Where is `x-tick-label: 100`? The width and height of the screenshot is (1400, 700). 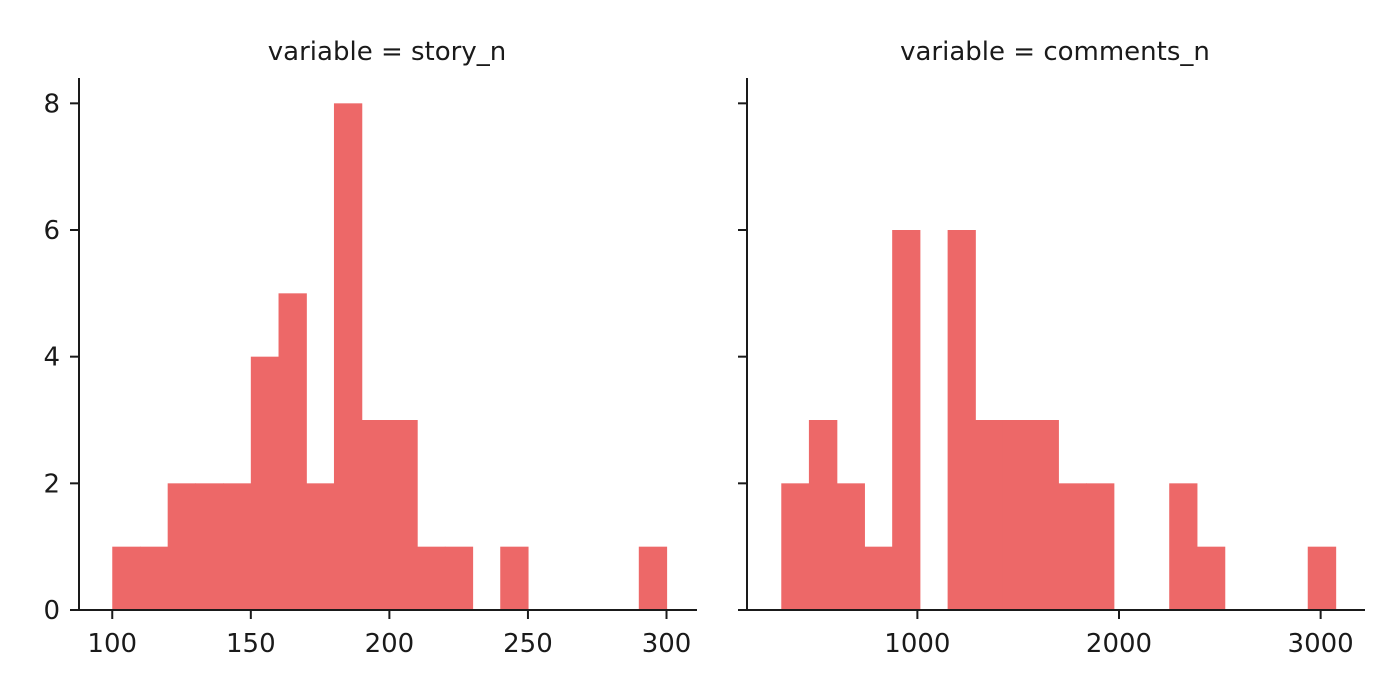 x-tick-label: 100 is located at coordinates (112, 644).